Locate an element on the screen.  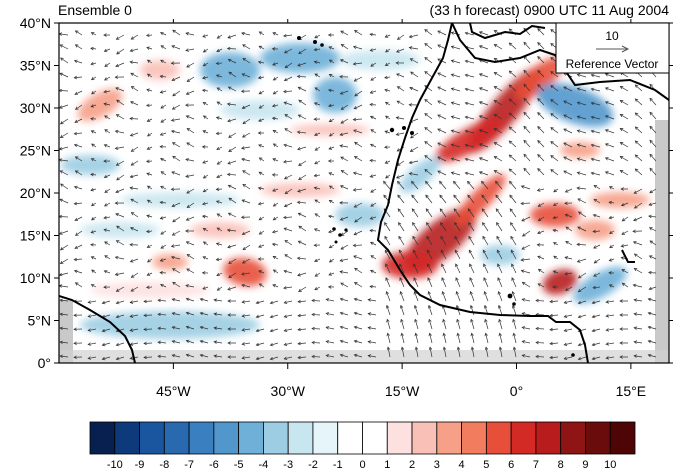
plot-title-right: (33 h forecast) 0900 UTC 11 Aug 2004 is located at coordinates (549, 10).